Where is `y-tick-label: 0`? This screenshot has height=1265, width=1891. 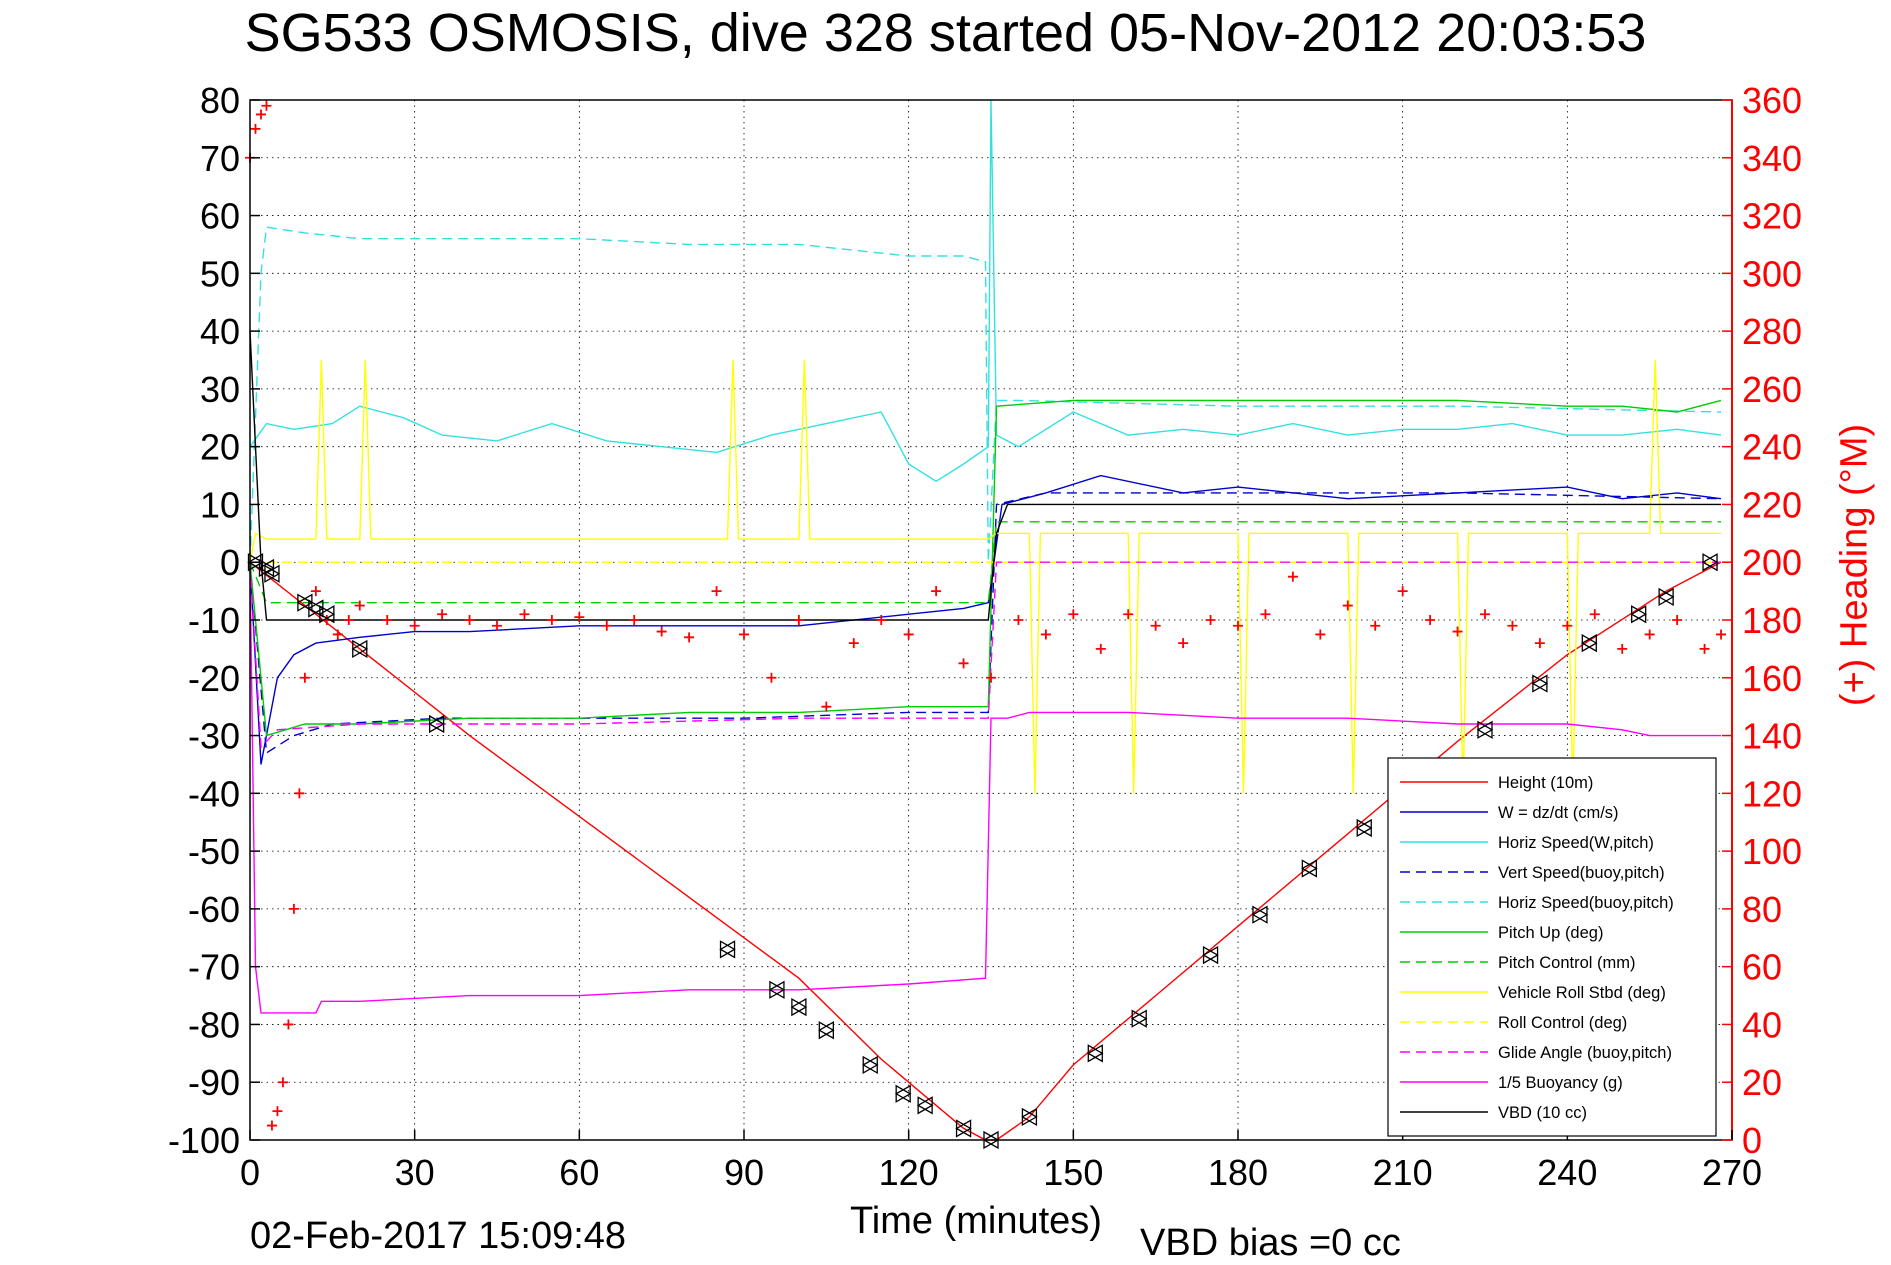
y-tick-label: 0 is located at coordinates (230, 562).